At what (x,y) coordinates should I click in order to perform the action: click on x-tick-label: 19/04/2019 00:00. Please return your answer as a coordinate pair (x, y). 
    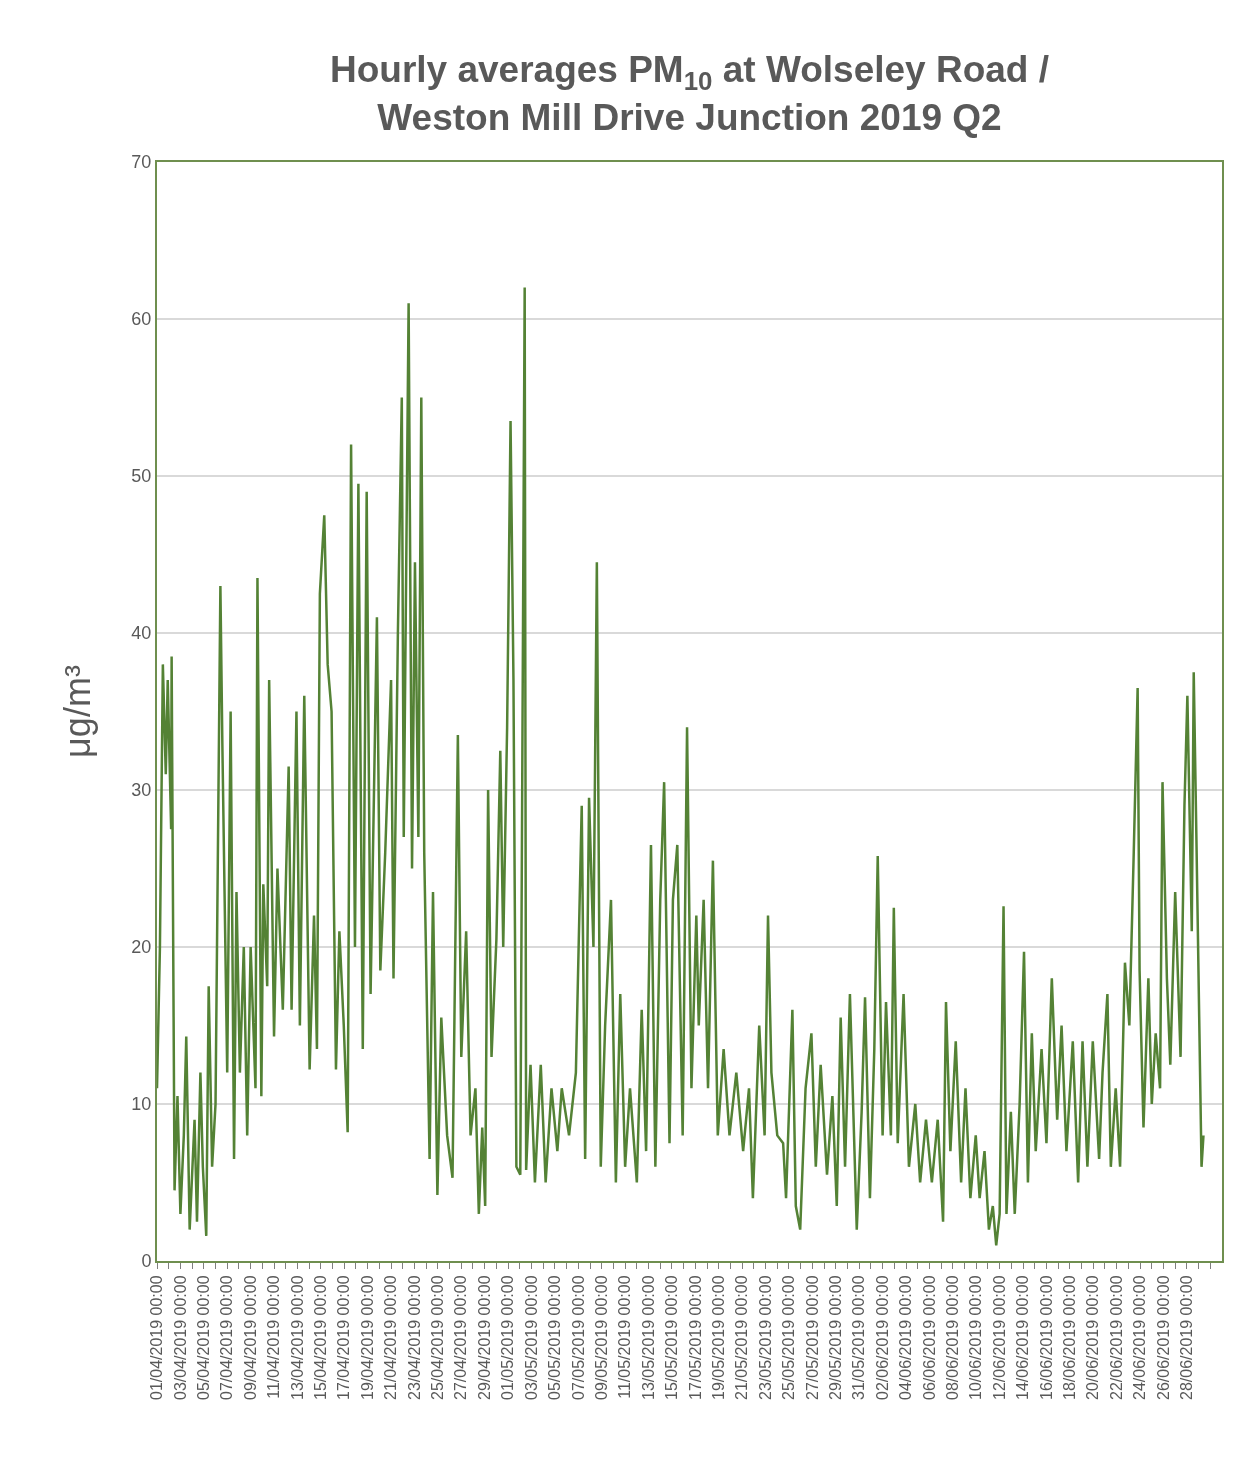
    Looking at the image, I should click on (367, 1337).